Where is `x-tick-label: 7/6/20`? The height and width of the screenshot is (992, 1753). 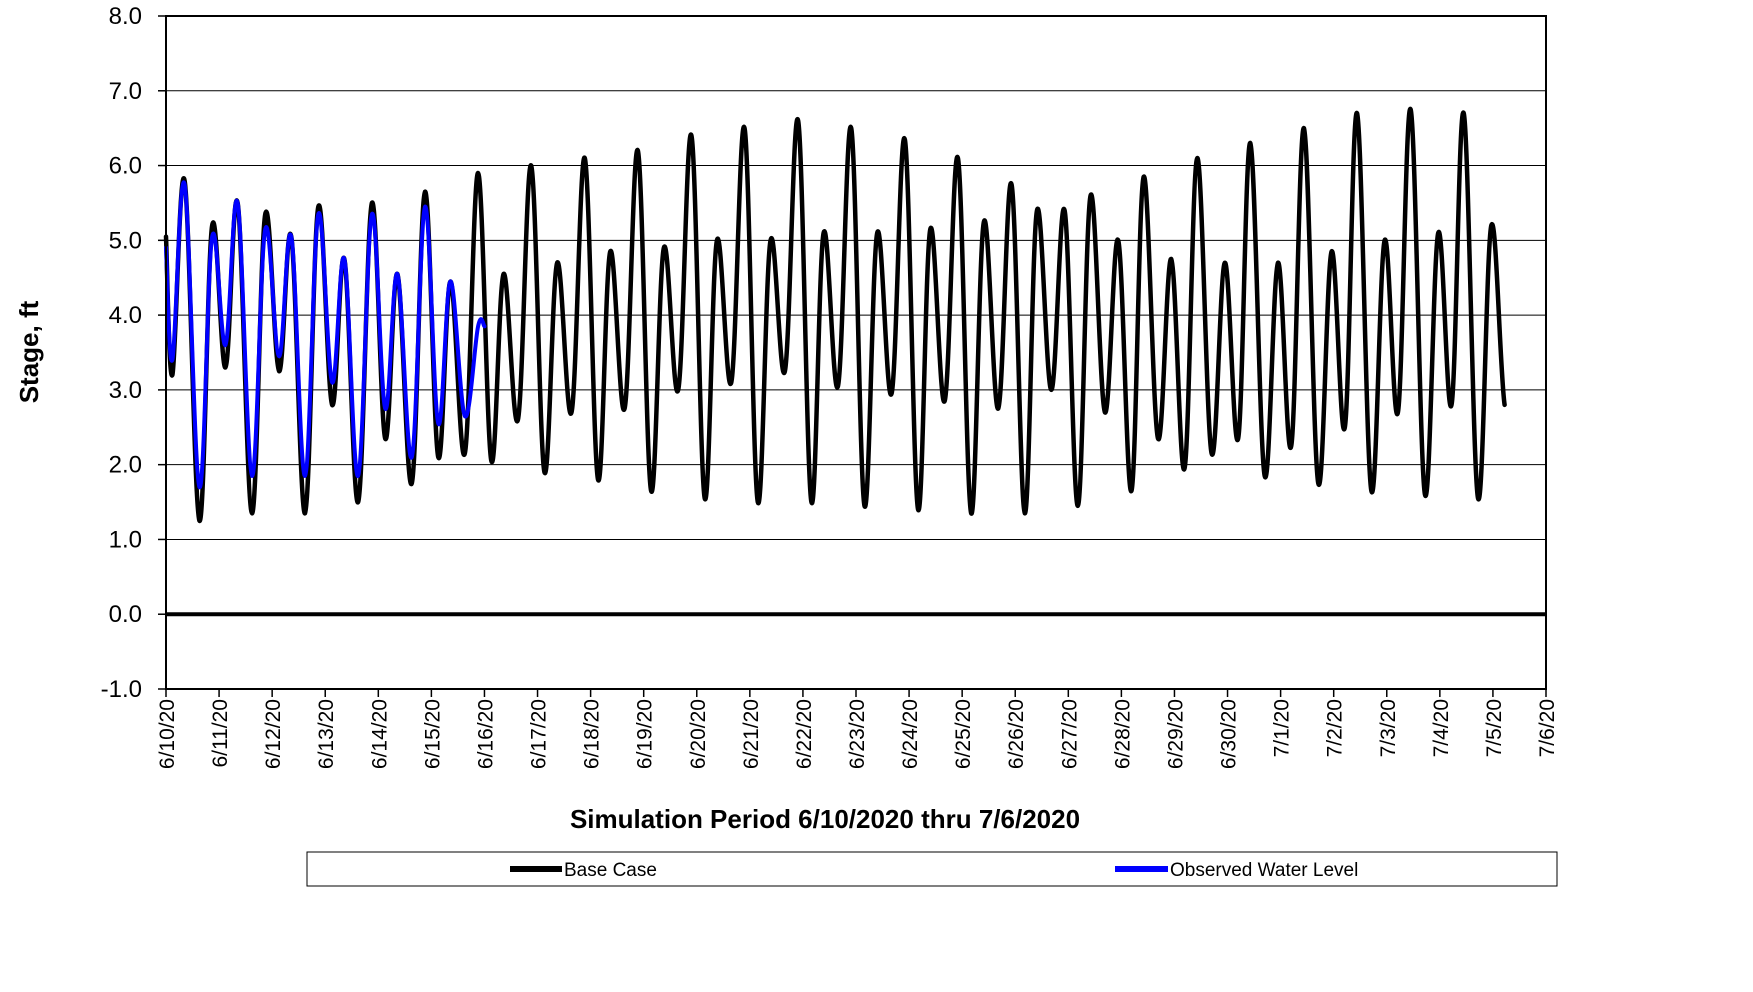
x-tick-label: 7/6/20 is located at coordinates (1547, 728).